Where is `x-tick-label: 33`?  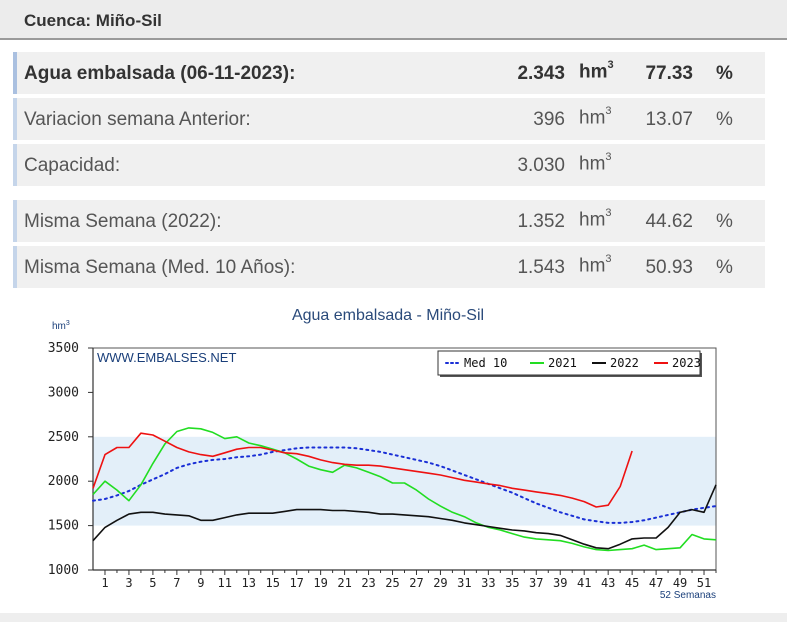
x-tick-label: 33 is located at coordinates (488, 583).